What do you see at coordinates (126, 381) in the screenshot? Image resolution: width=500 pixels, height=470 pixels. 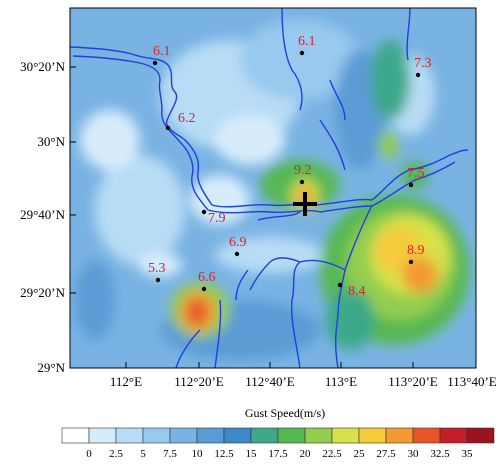 I see `lon-label: 112°E` at bounding box center [126, 381].